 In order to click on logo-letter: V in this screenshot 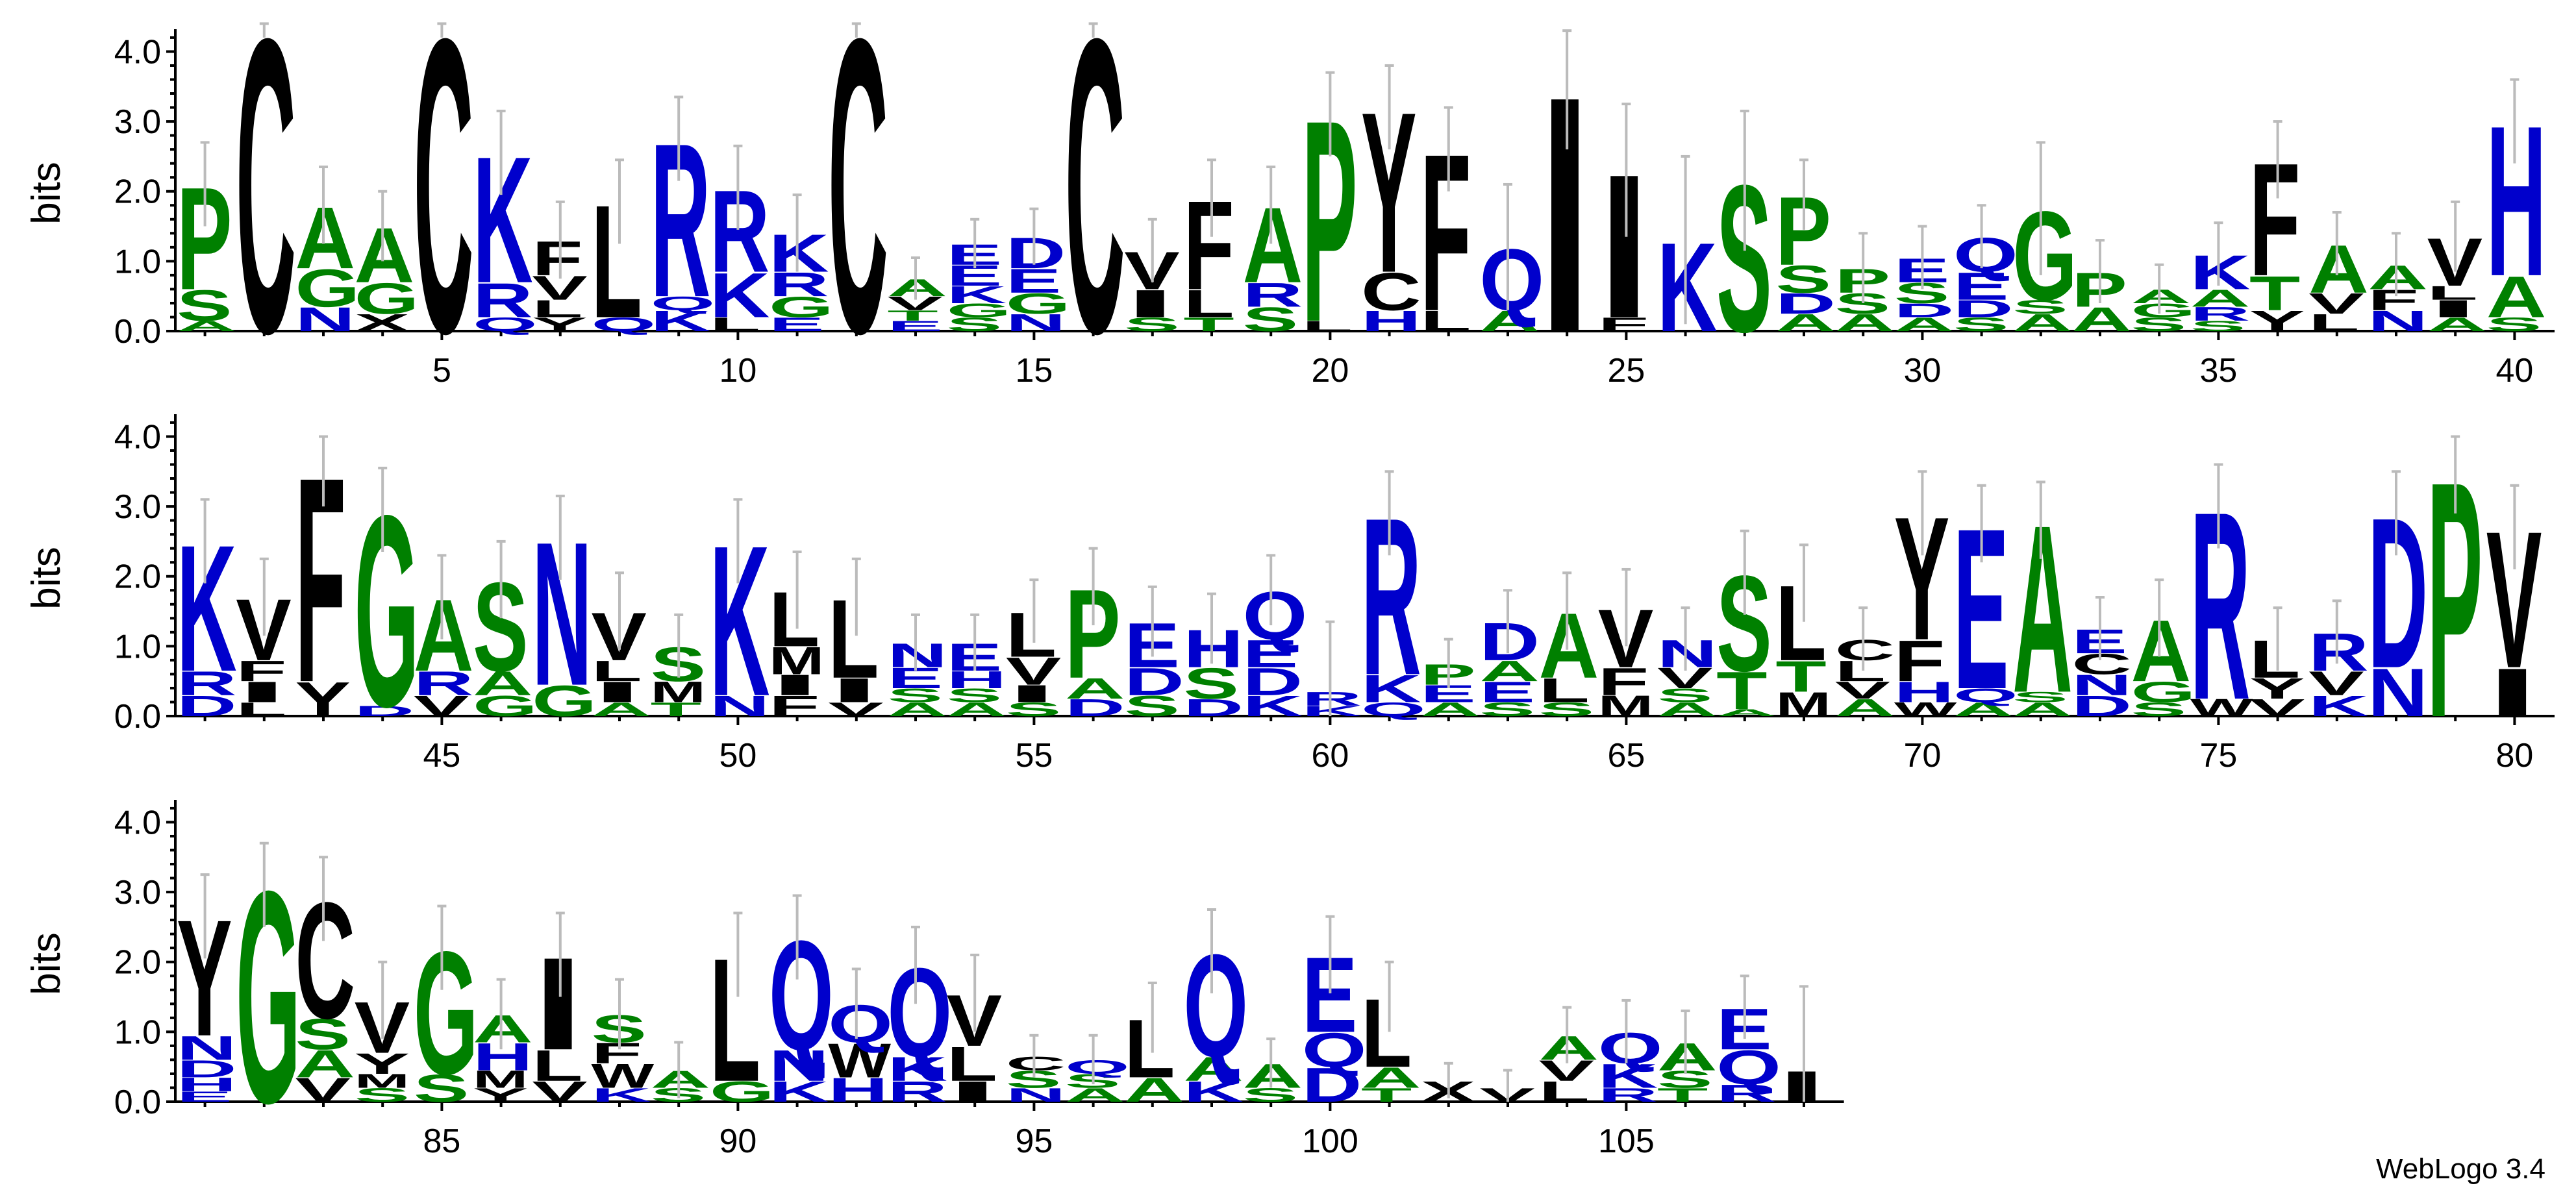, I will do `click(441, 706)`.